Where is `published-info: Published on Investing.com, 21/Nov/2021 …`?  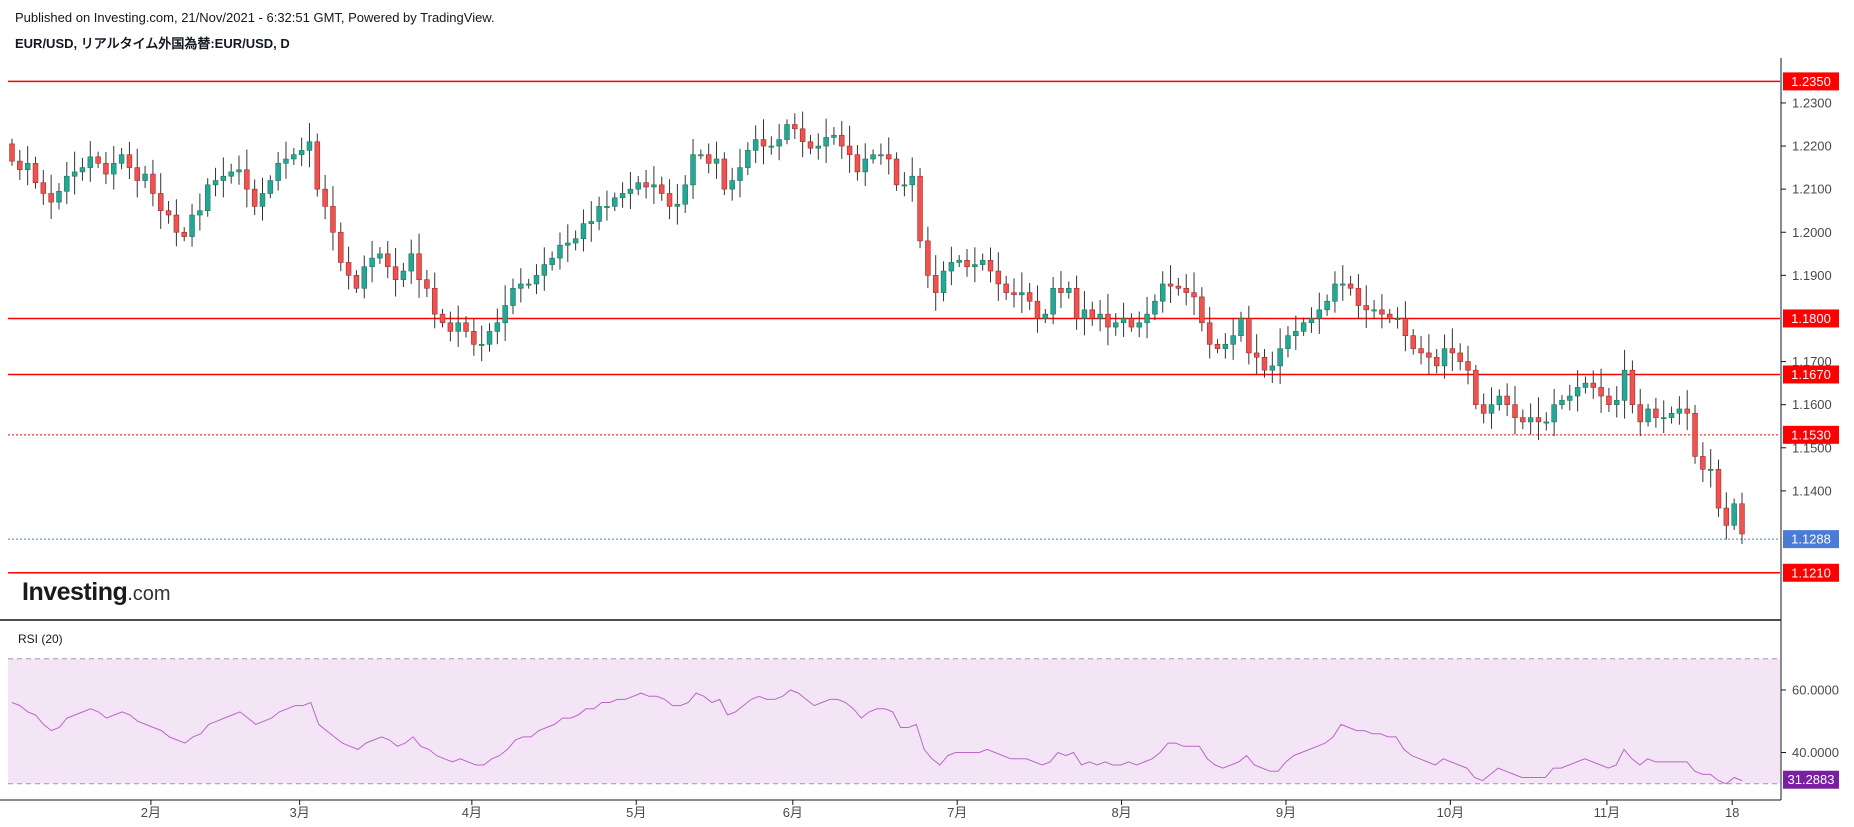
published-info: Published on Investing.com, 21/Nov/2021 … is located at coordinates (255, 17).